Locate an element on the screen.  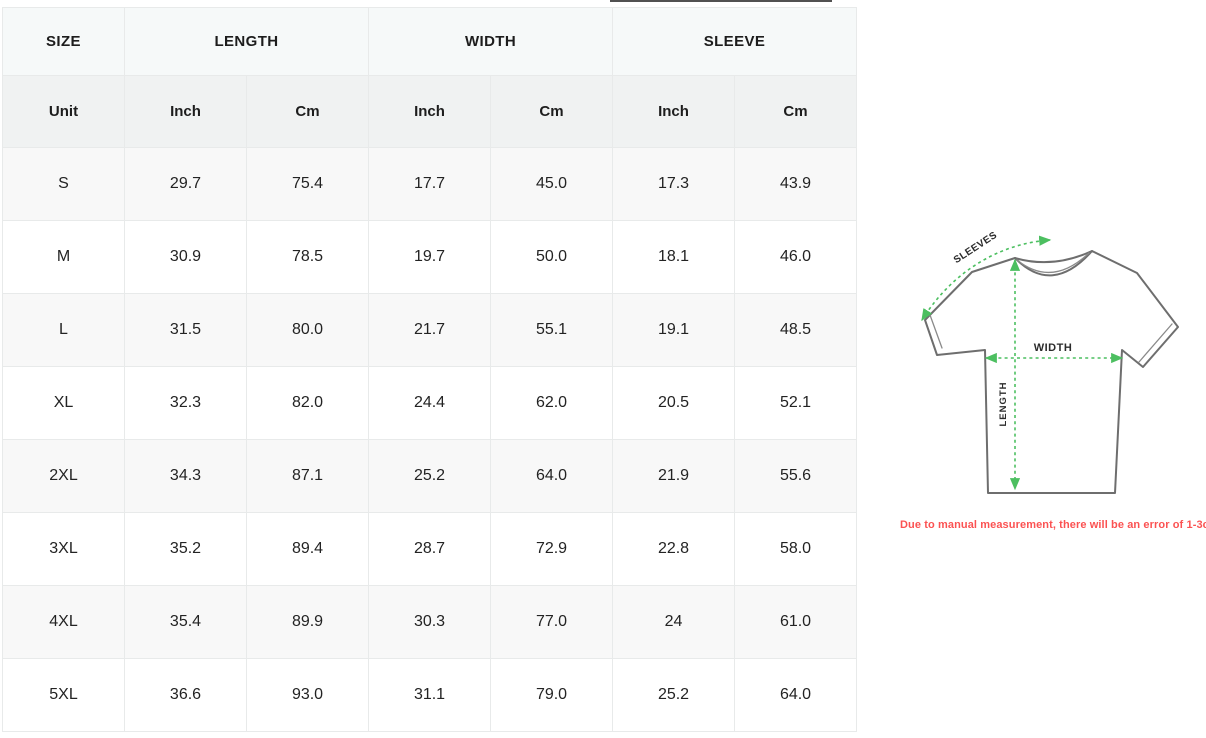
sleeve-inch-cell: 24 is located at coordinates (674, 622).